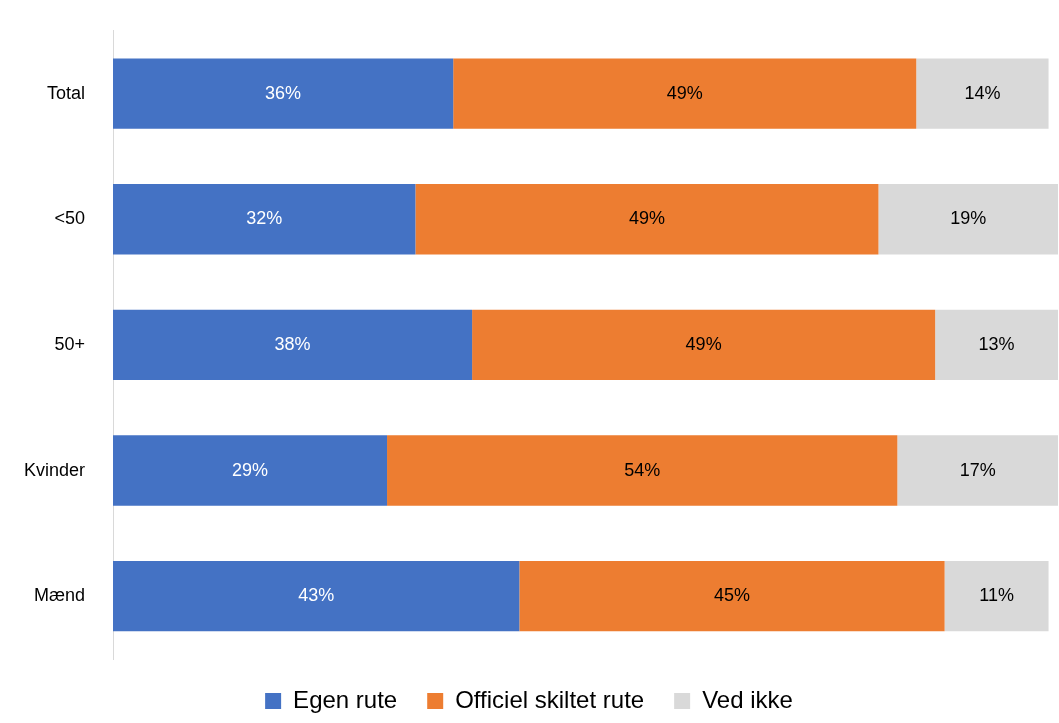 The height and width of the screenshot is (723, 1059). I want to click on y-tick-label: Total, so click(65, 92).